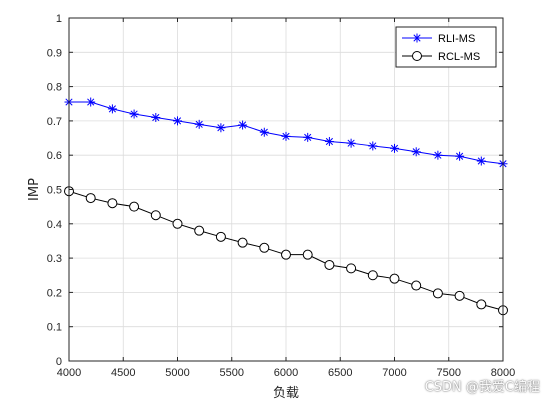 Image resolution: width=546 pixels, height=405 pixels. Describe the element at coordinates (286, 373) in the screenshot. I see `x-tick-label: 6000` at that location.